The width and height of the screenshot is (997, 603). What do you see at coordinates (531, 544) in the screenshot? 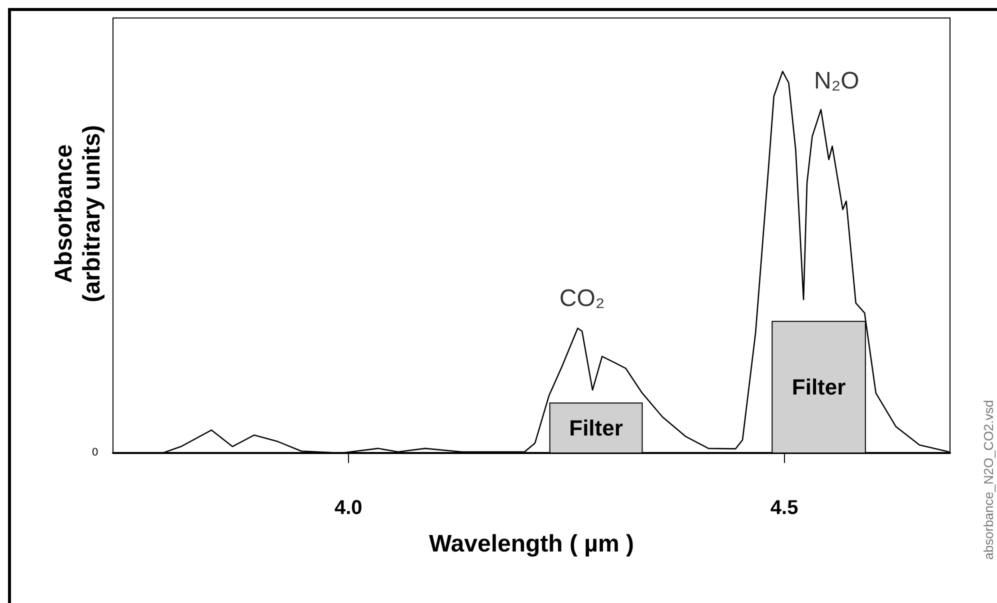
I see `x-axis-title: Wavelength ( µm )` at bounding box center [531, 544].